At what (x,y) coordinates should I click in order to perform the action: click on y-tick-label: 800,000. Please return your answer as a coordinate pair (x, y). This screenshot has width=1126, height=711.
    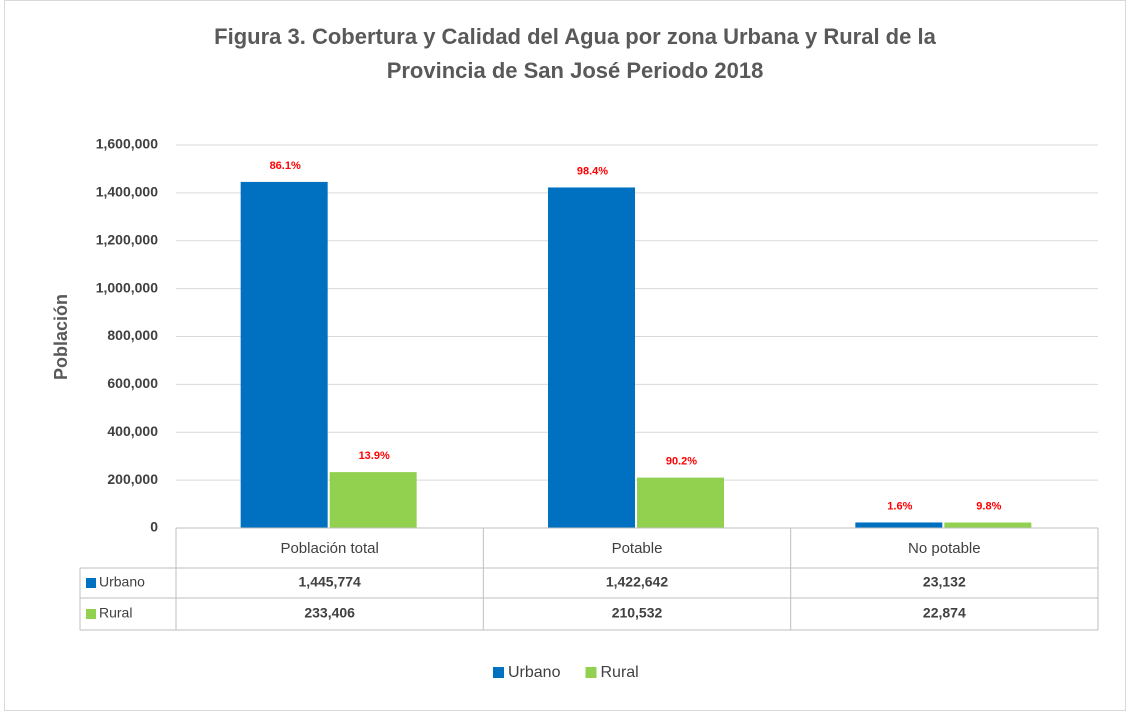
    Looking at the image, I should click on (132, 335).